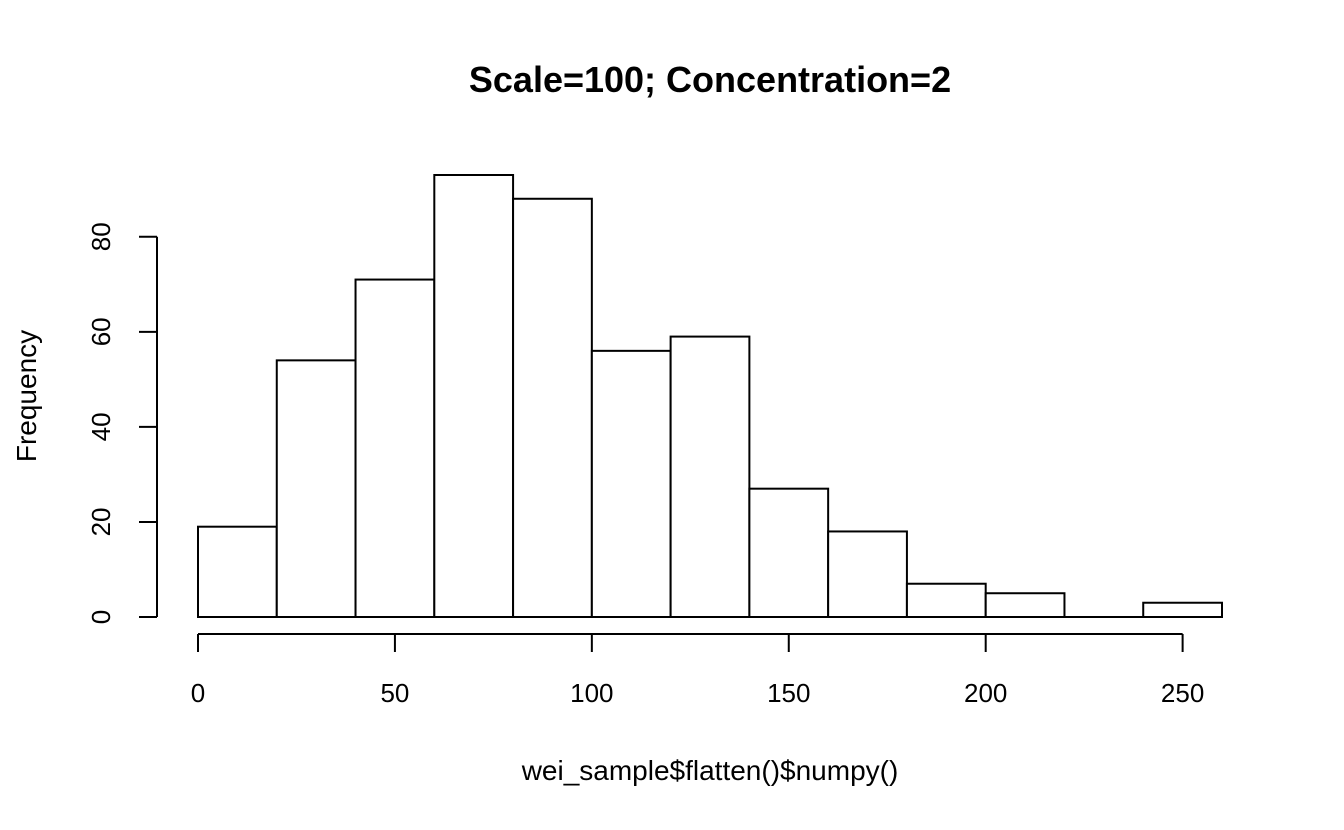  What do you see at coordinates (101, 426) in the screenshot?
I see `y-tick-label-2: 40` at bounding box center [101, 426].